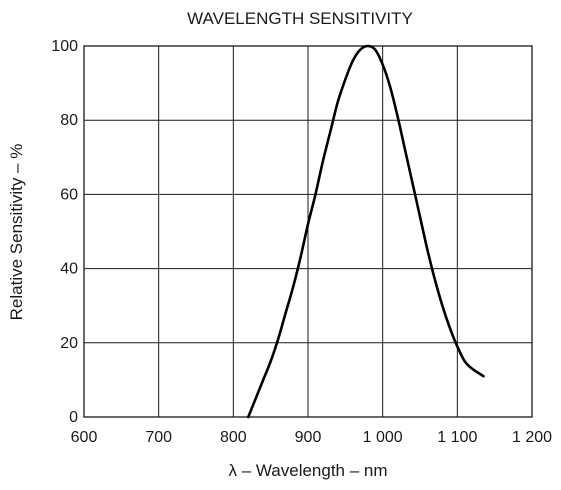 This screenshot has height=490, width=561. What do you see at coordinates (69, 194) in the screenshot?
I see `y-tick-label: 60` at bounding box center [69, 194].